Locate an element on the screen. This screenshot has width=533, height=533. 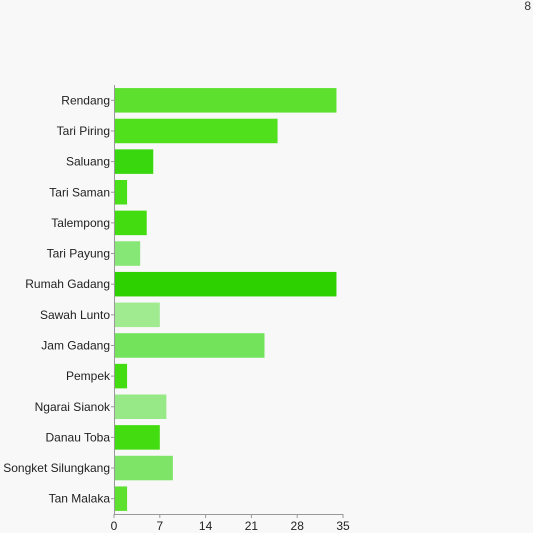
bar-tari-saman is located at coordinates (121, 192).